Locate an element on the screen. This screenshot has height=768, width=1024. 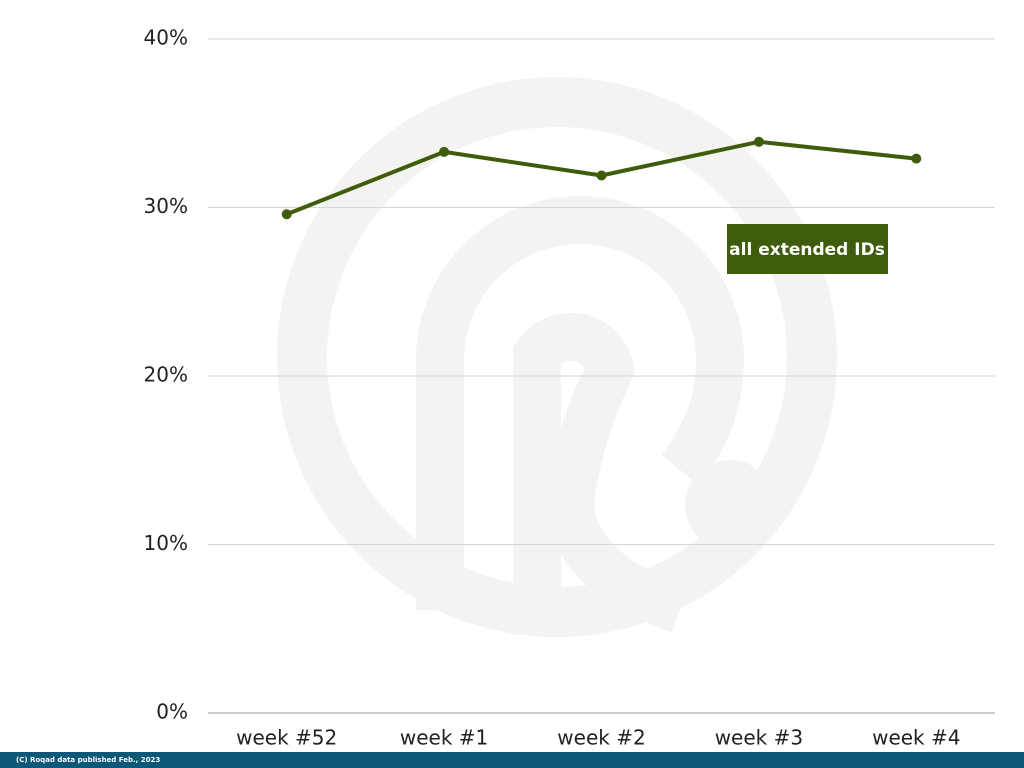
y-tick-label: 30% is located at coordinates (166, 206).